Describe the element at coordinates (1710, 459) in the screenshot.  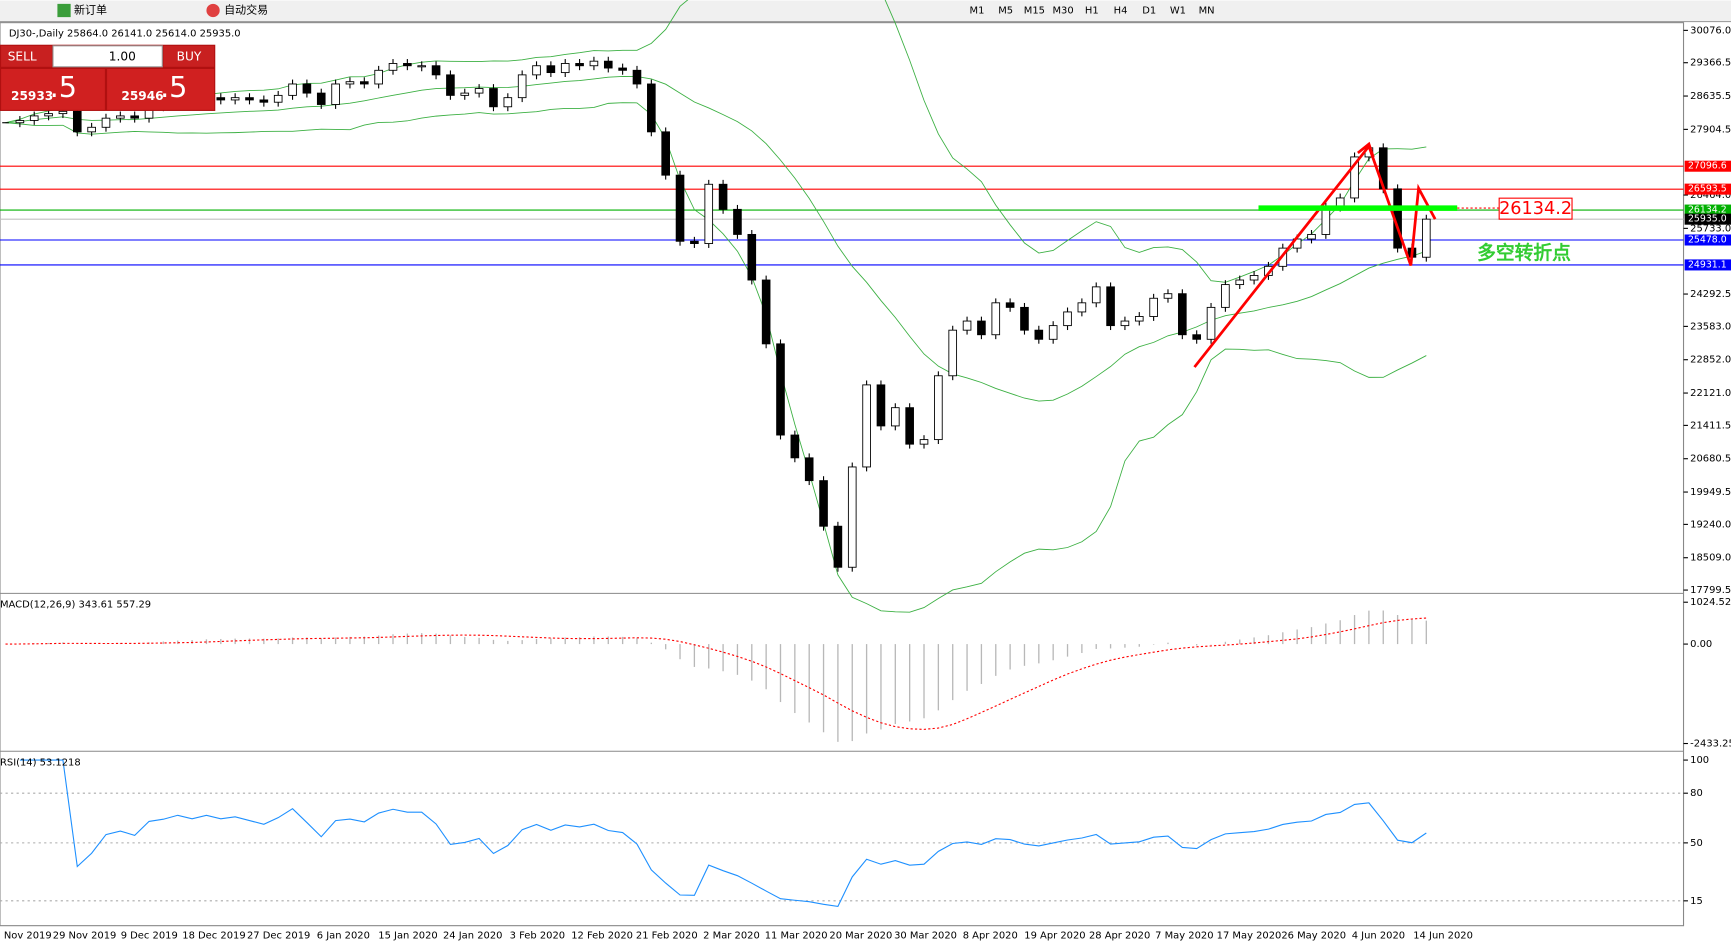
I see `y-tick-label: 20680.5` at that location.